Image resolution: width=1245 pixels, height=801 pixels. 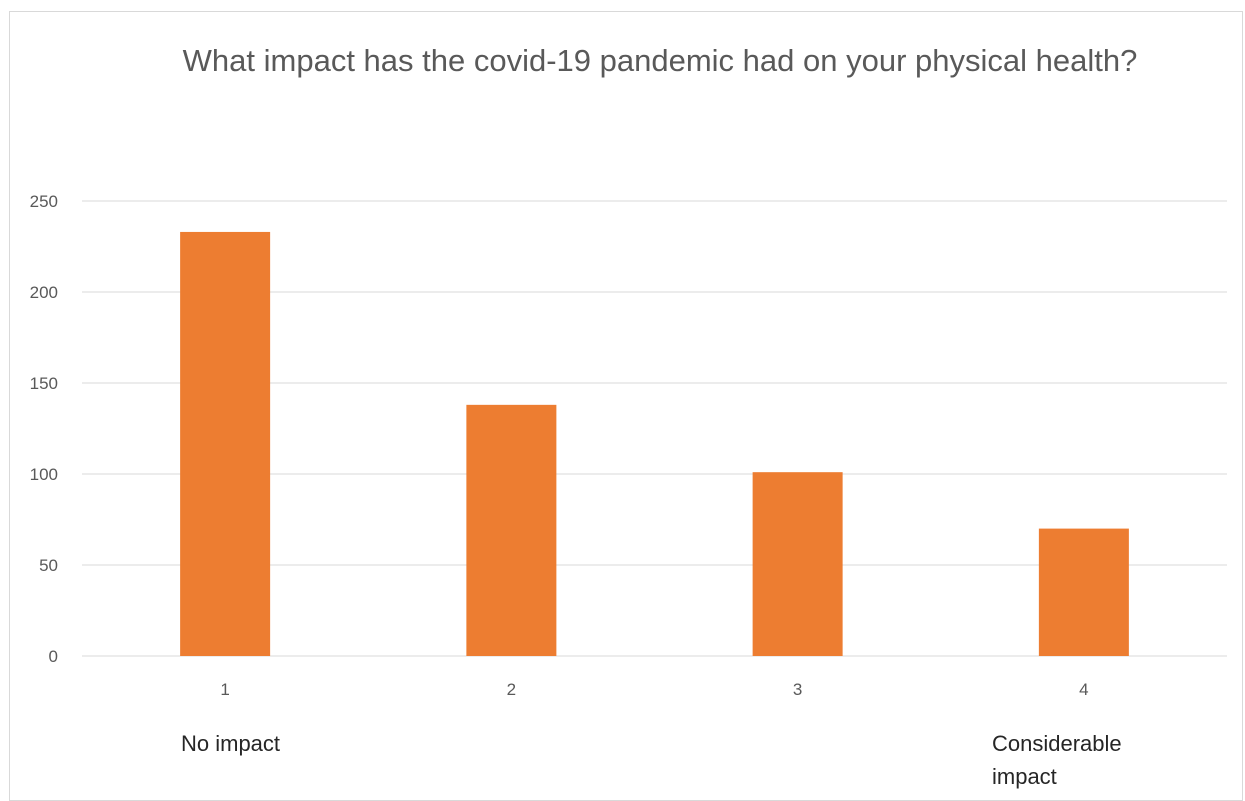 What do you see at coordinates (44, 383) in the screenshot?
I see `y-tick-label-150: 150` at bounding box center [44, 383].